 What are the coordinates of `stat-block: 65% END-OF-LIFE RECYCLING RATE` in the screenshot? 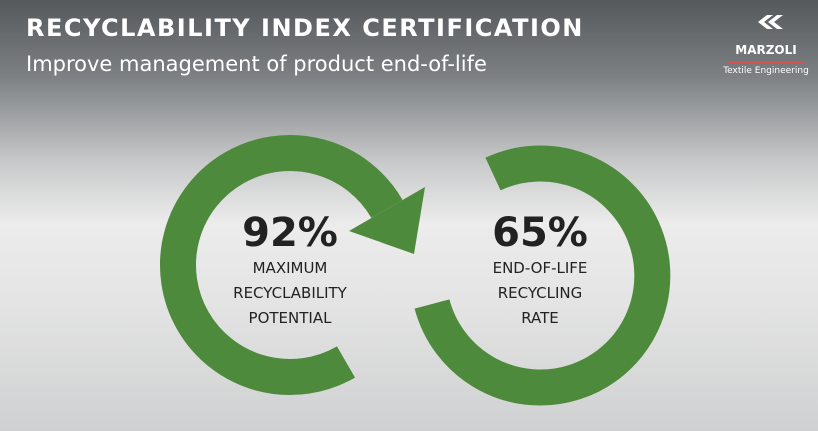 It's located at (540, 270).